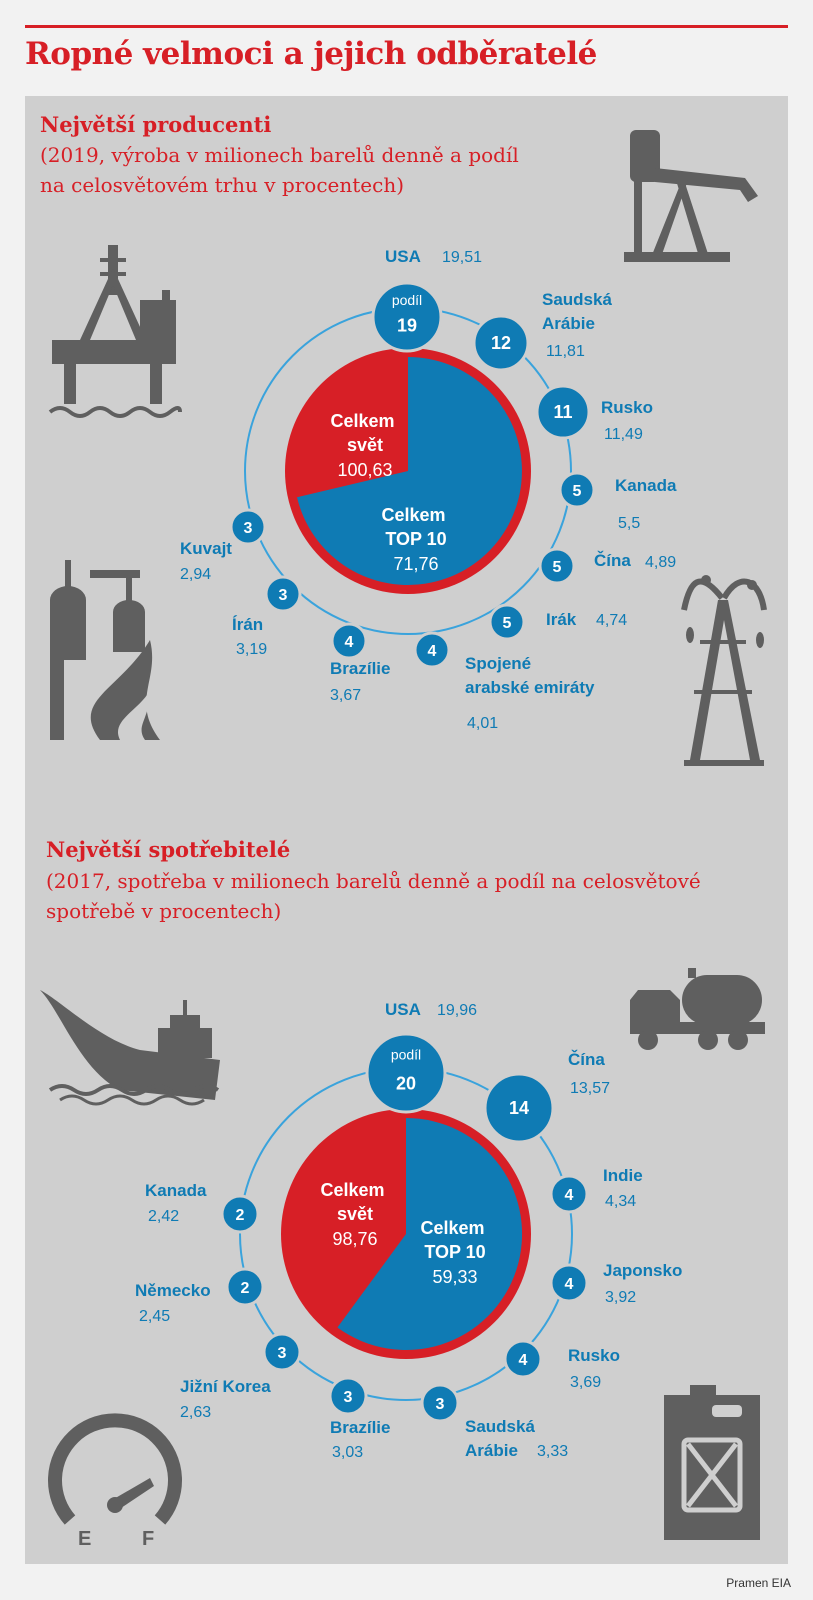 This screenshot has height=1600, width=813. Describe the element at coordinates (202, 1207) in the screenshot. I see `country-marker: 2 Kanada 2,42` at that location.